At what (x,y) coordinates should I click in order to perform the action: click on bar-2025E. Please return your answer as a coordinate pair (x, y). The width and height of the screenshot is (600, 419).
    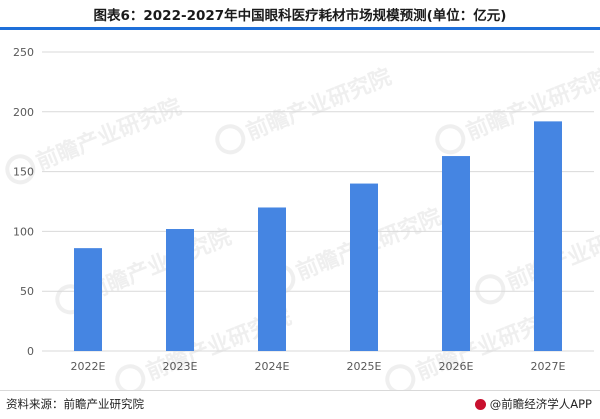
    Looking at the image, I should click on (364, 267).